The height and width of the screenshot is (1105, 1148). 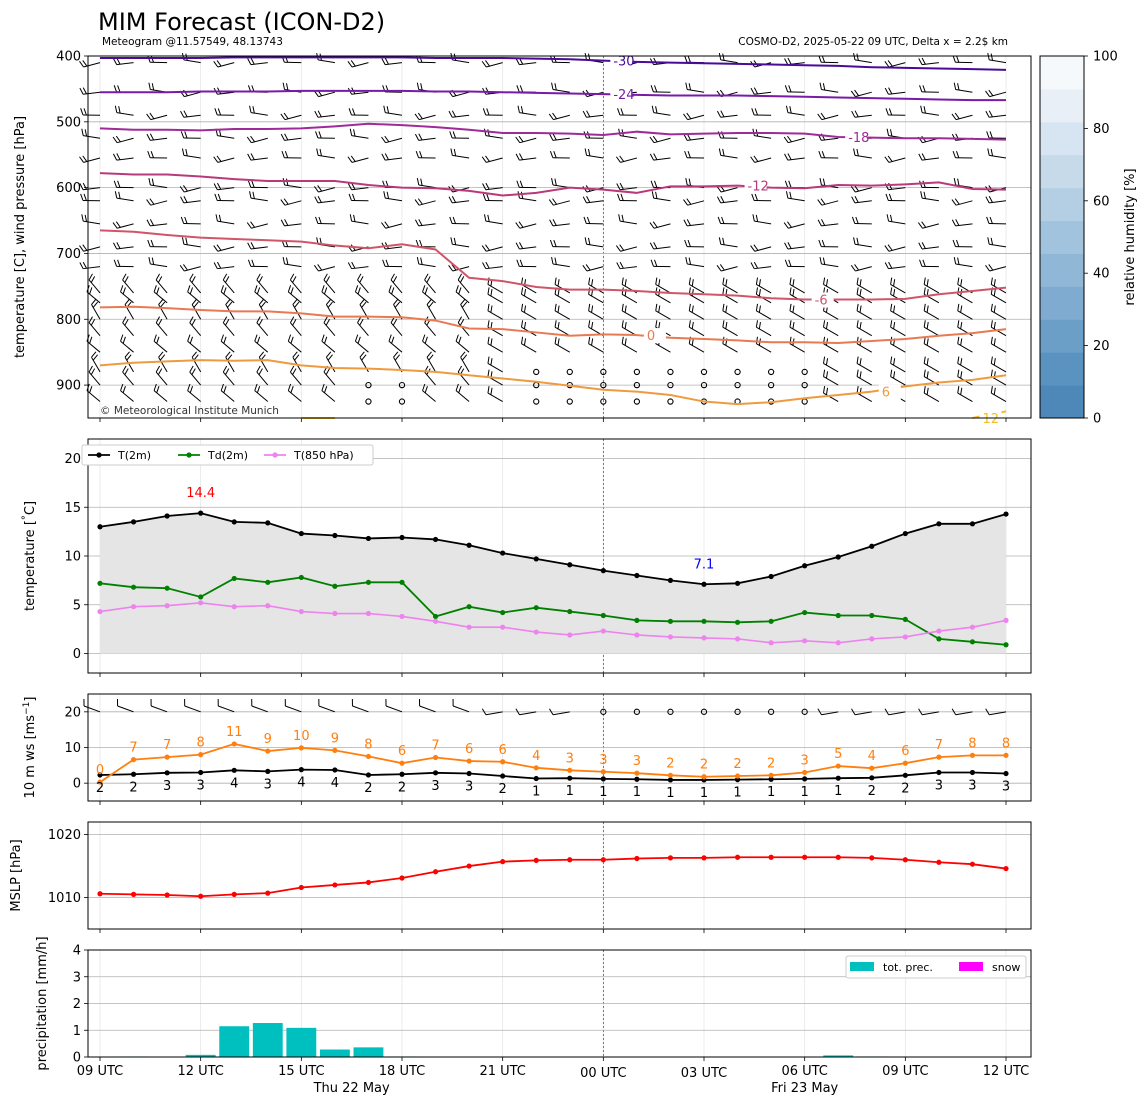 I want to click on legend: tot. prec. snow, so click(x=936, y=967).